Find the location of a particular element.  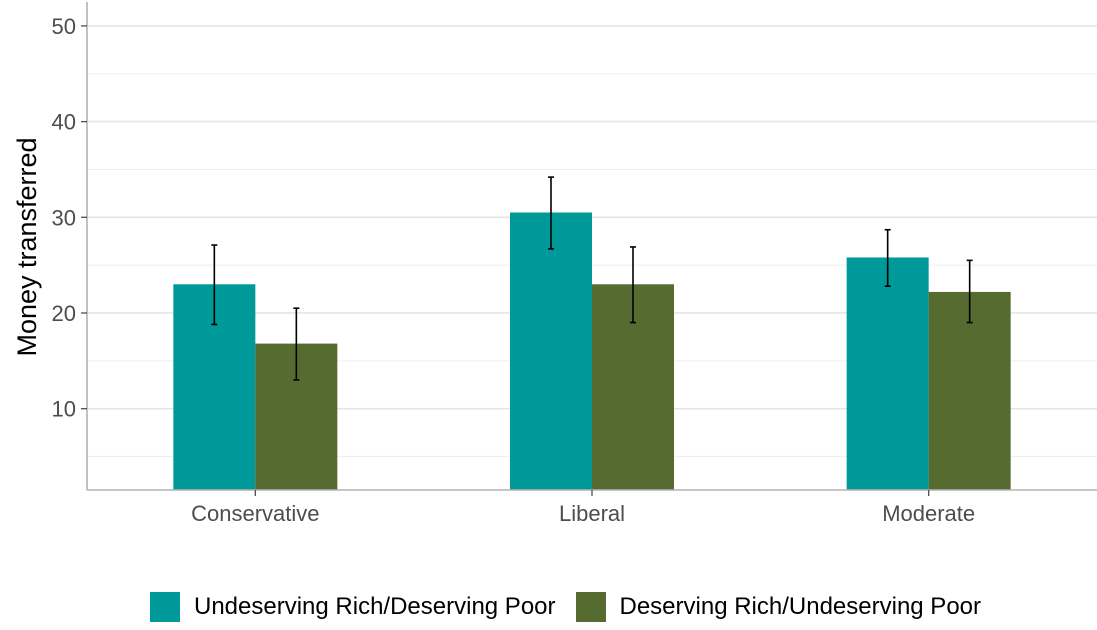

y-tick-label: 40 is located at coordinates (64, 122).